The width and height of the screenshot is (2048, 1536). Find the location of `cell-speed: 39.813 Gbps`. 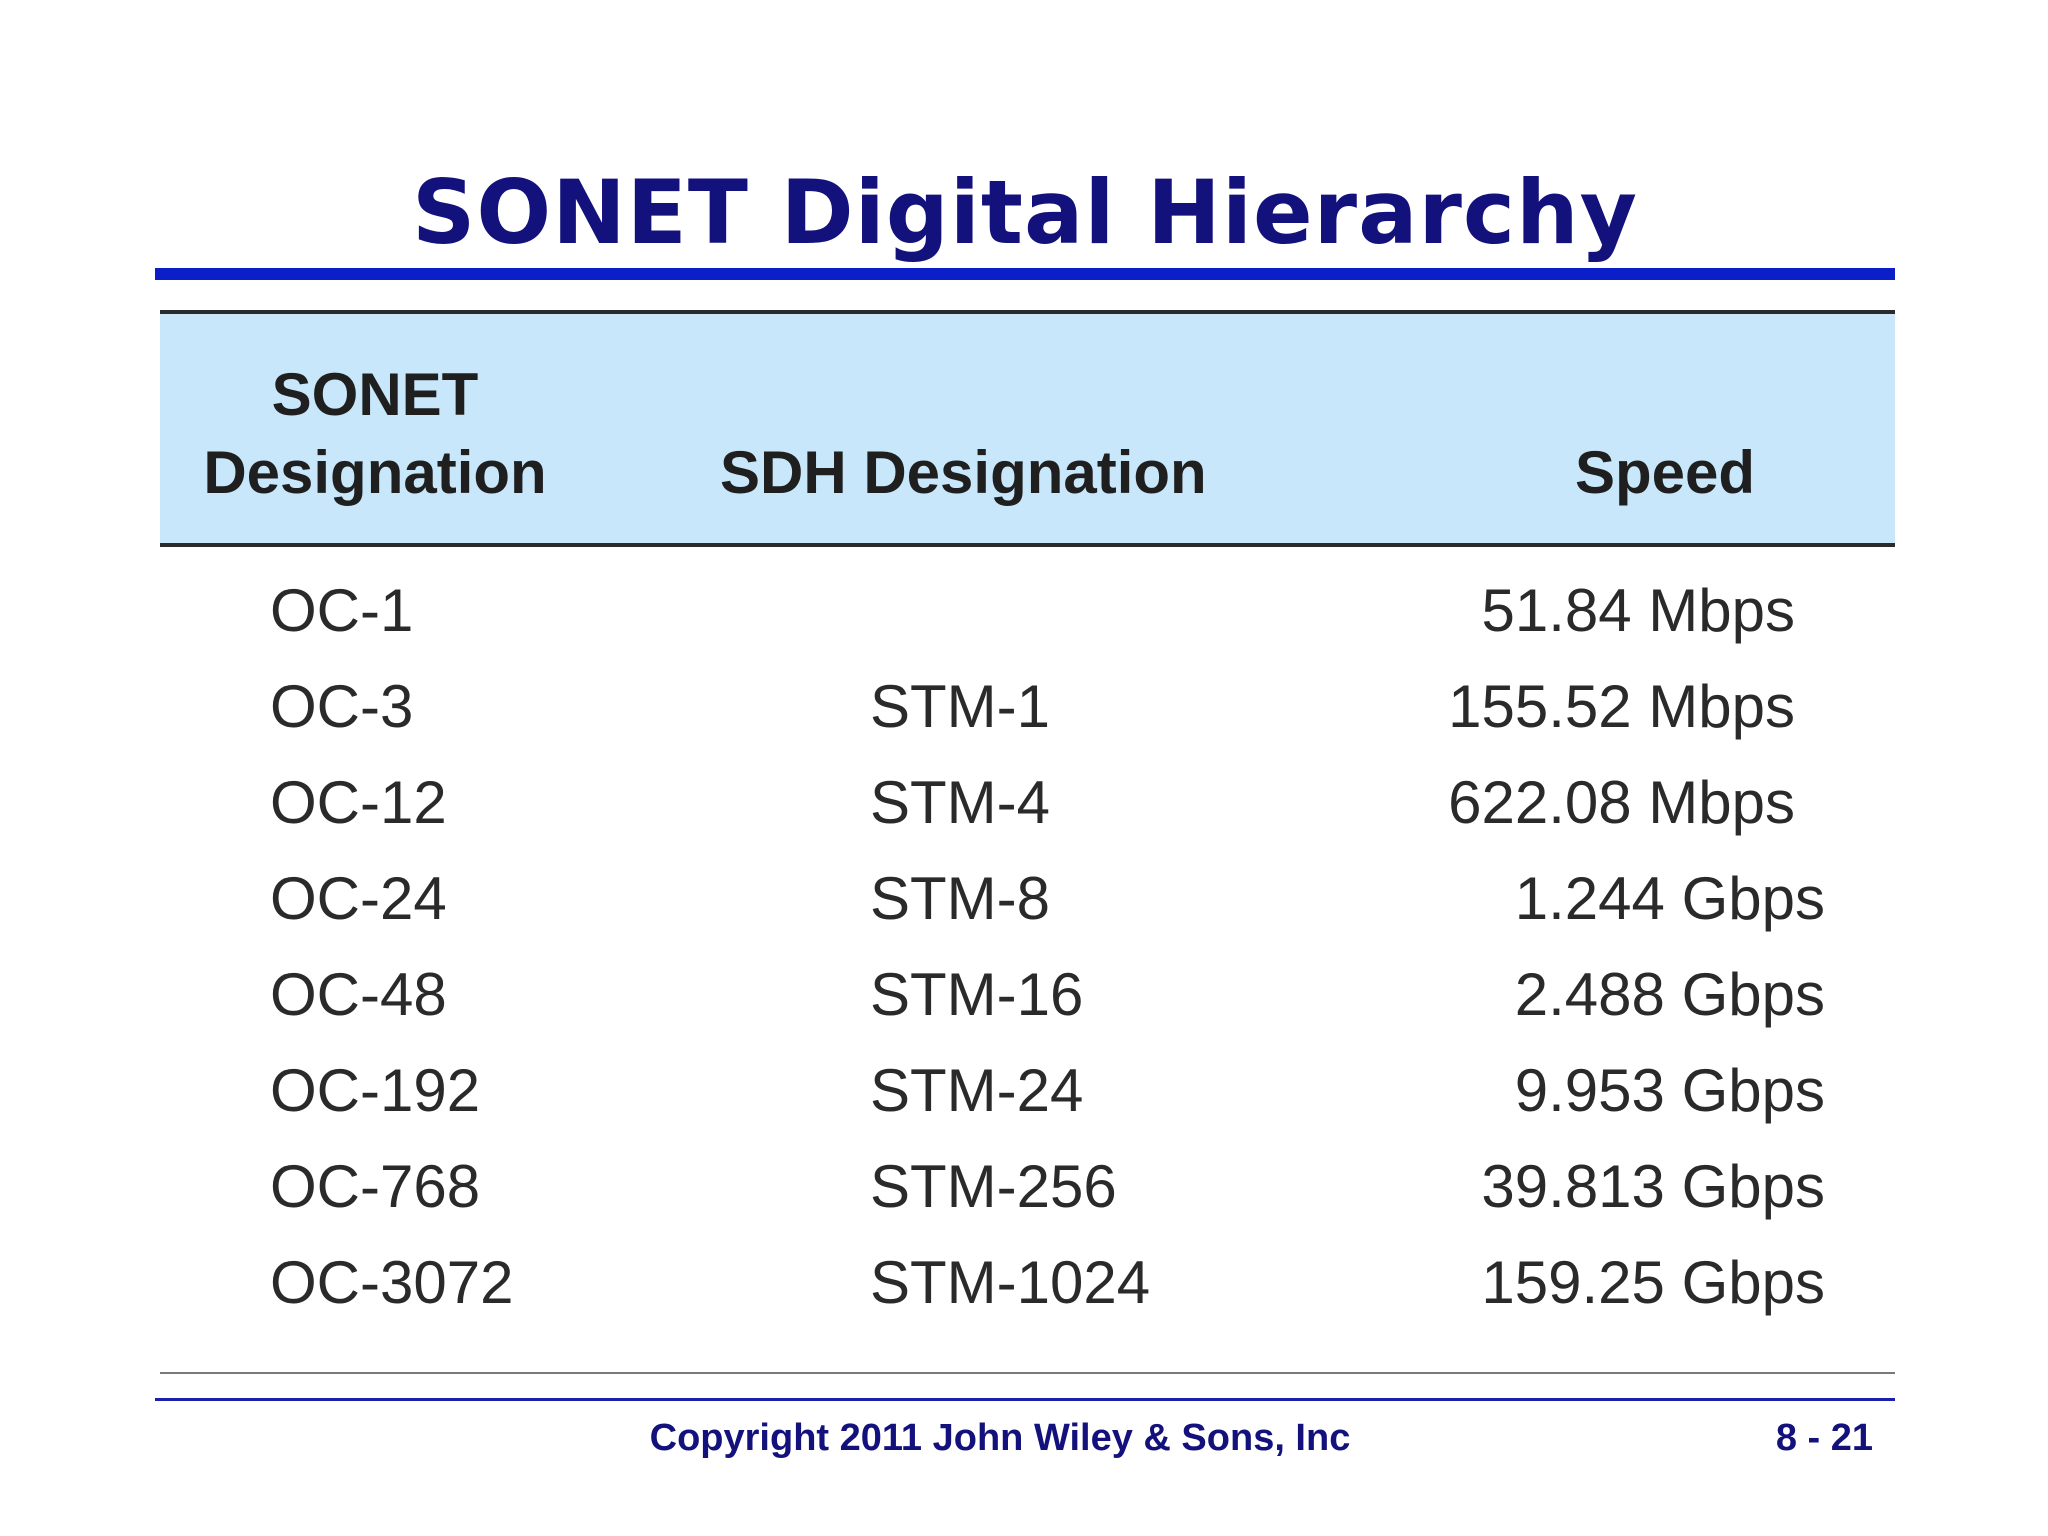

cell-speed: 39.813 Gbps is located at coordinates (1653, 1186).